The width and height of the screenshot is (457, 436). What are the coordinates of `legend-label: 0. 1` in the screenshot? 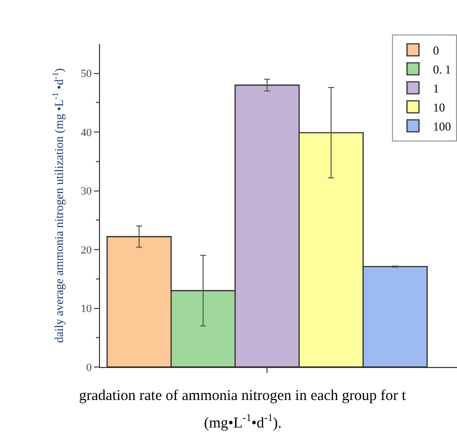 It's located at (442, 69).